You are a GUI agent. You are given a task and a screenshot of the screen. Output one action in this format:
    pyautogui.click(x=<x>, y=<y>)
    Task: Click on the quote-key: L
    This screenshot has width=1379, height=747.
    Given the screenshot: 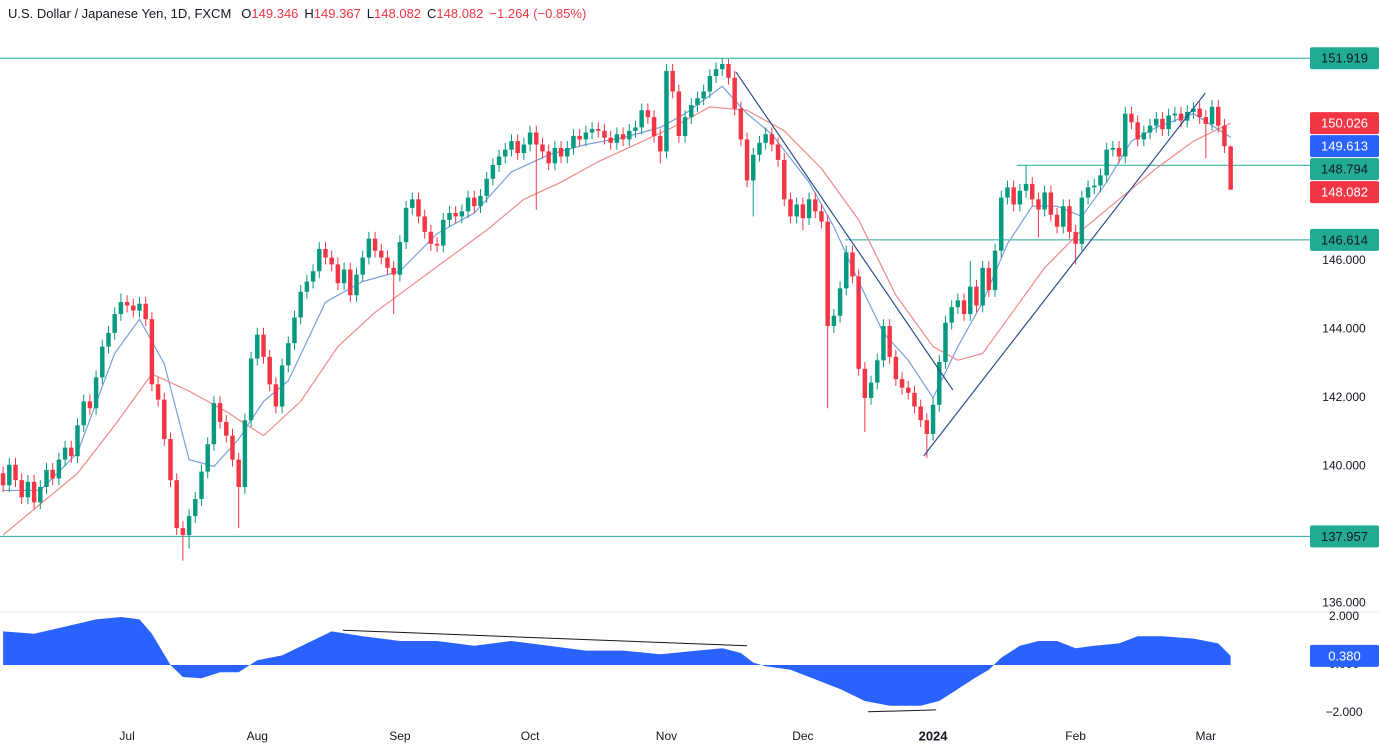 What is the action you would take?
    pyautogui.click(x=370, y=13)
    